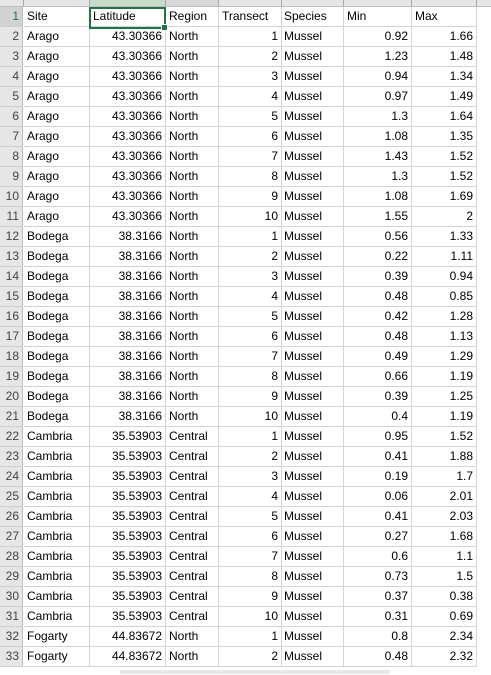  What do you see at coordinates (378, 97) in the screenshot?
I see `cell-min: 0.97` at bounding box center [378, 97].